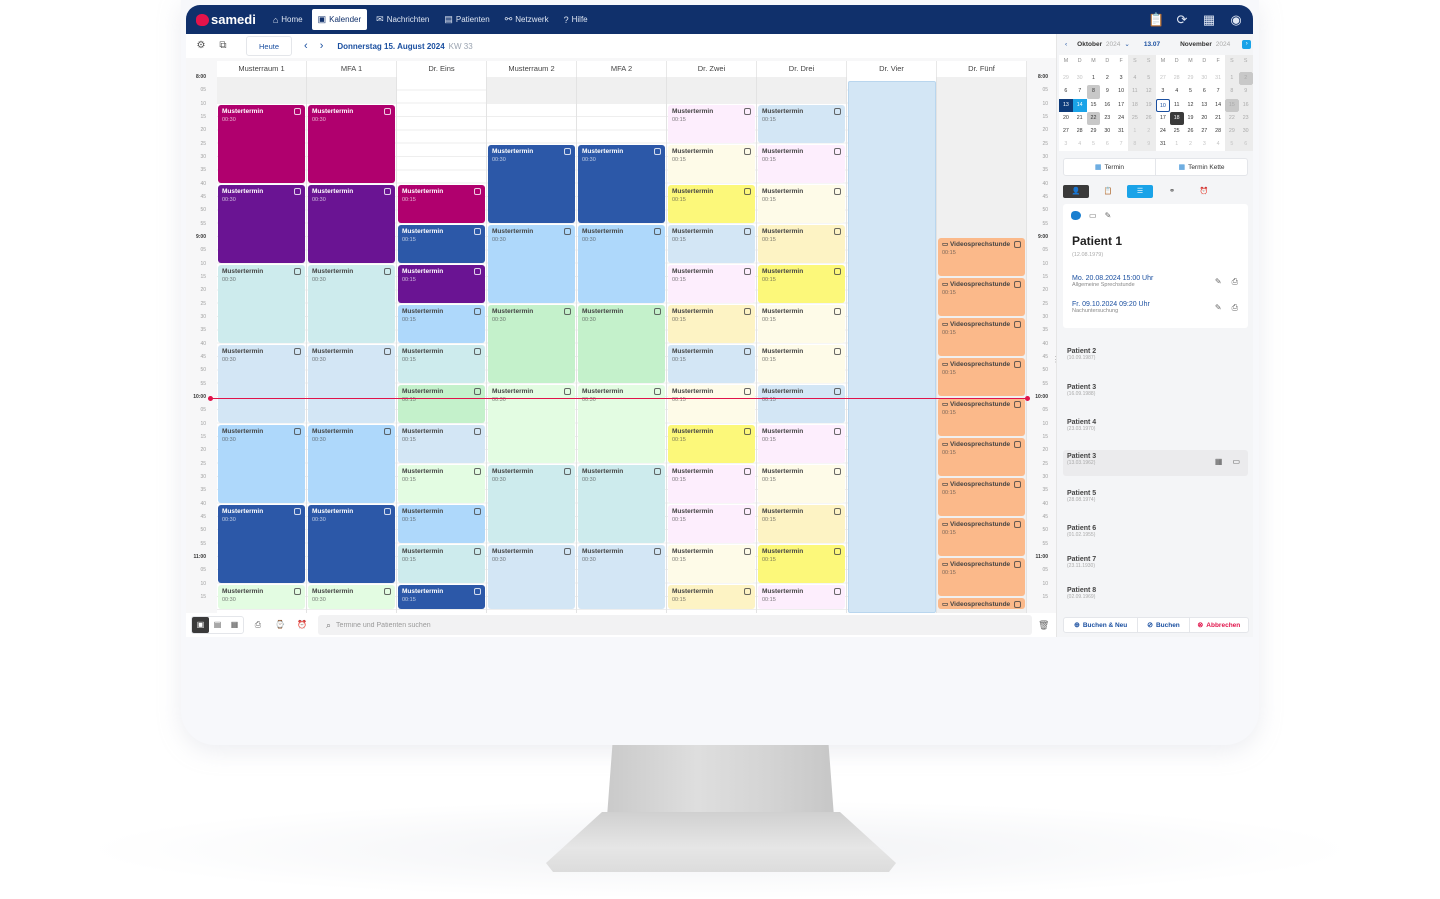  Describe the element at coordinates (302, 624) in the screenshot. I see `alarm-clock-icon: ⏰` at that location.